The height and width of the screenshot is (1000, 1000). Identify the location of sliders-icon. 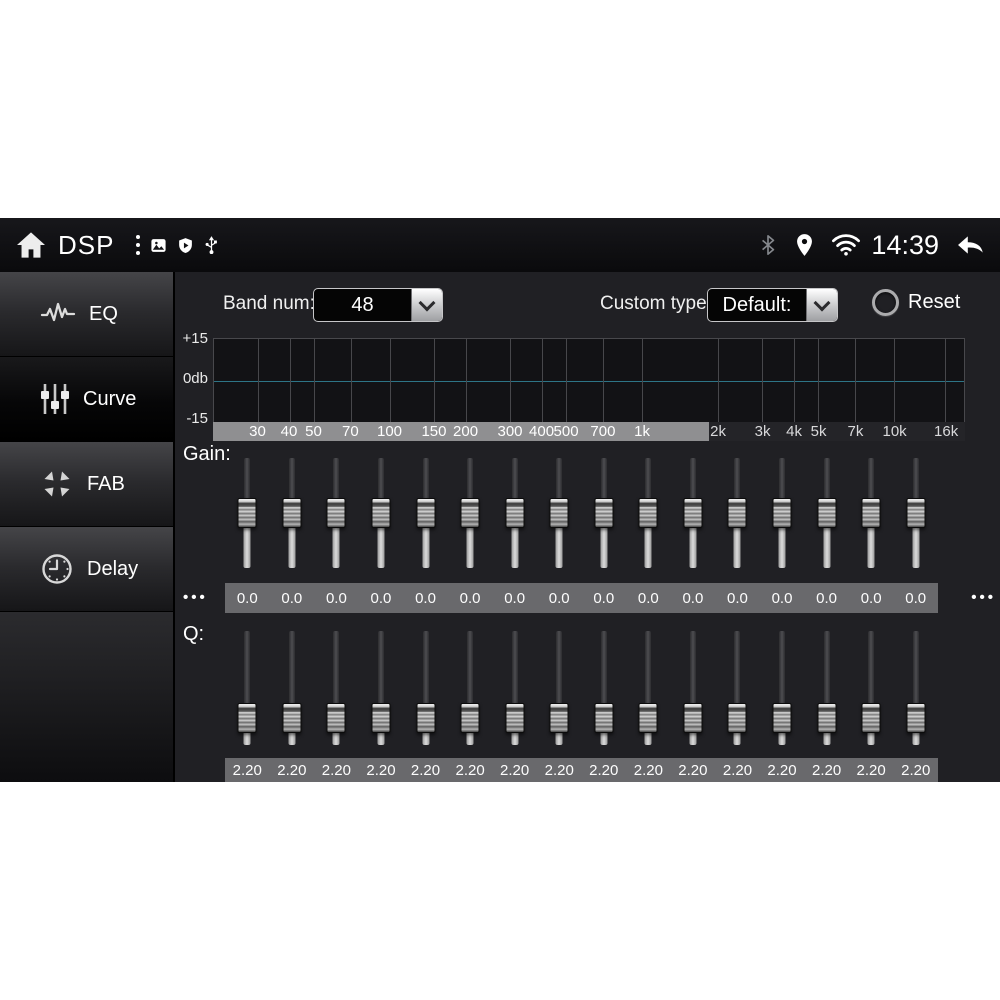
(55, 399).